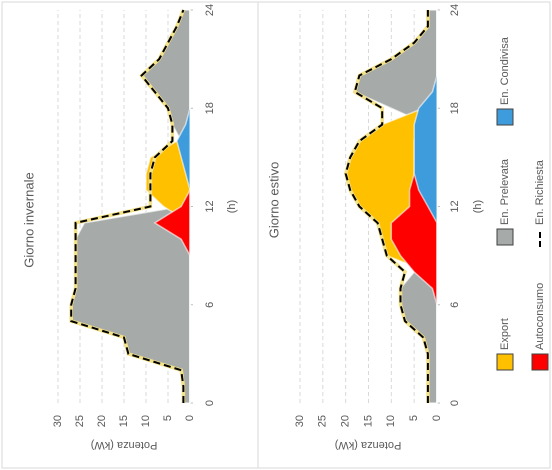  What do you see at coordinates (273, 200) in the screenshot?
I see `chart-title: Giorno estivo` at bounding box center [273, 200].